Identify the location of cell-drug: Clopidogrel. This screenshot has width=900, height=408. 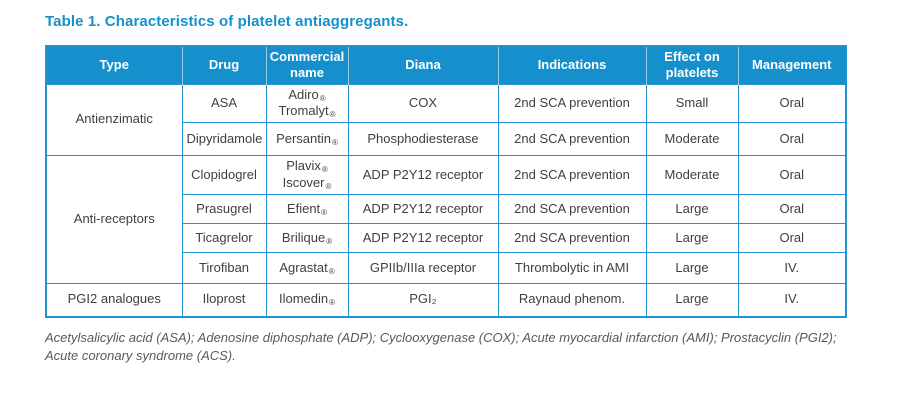
(224, 175).